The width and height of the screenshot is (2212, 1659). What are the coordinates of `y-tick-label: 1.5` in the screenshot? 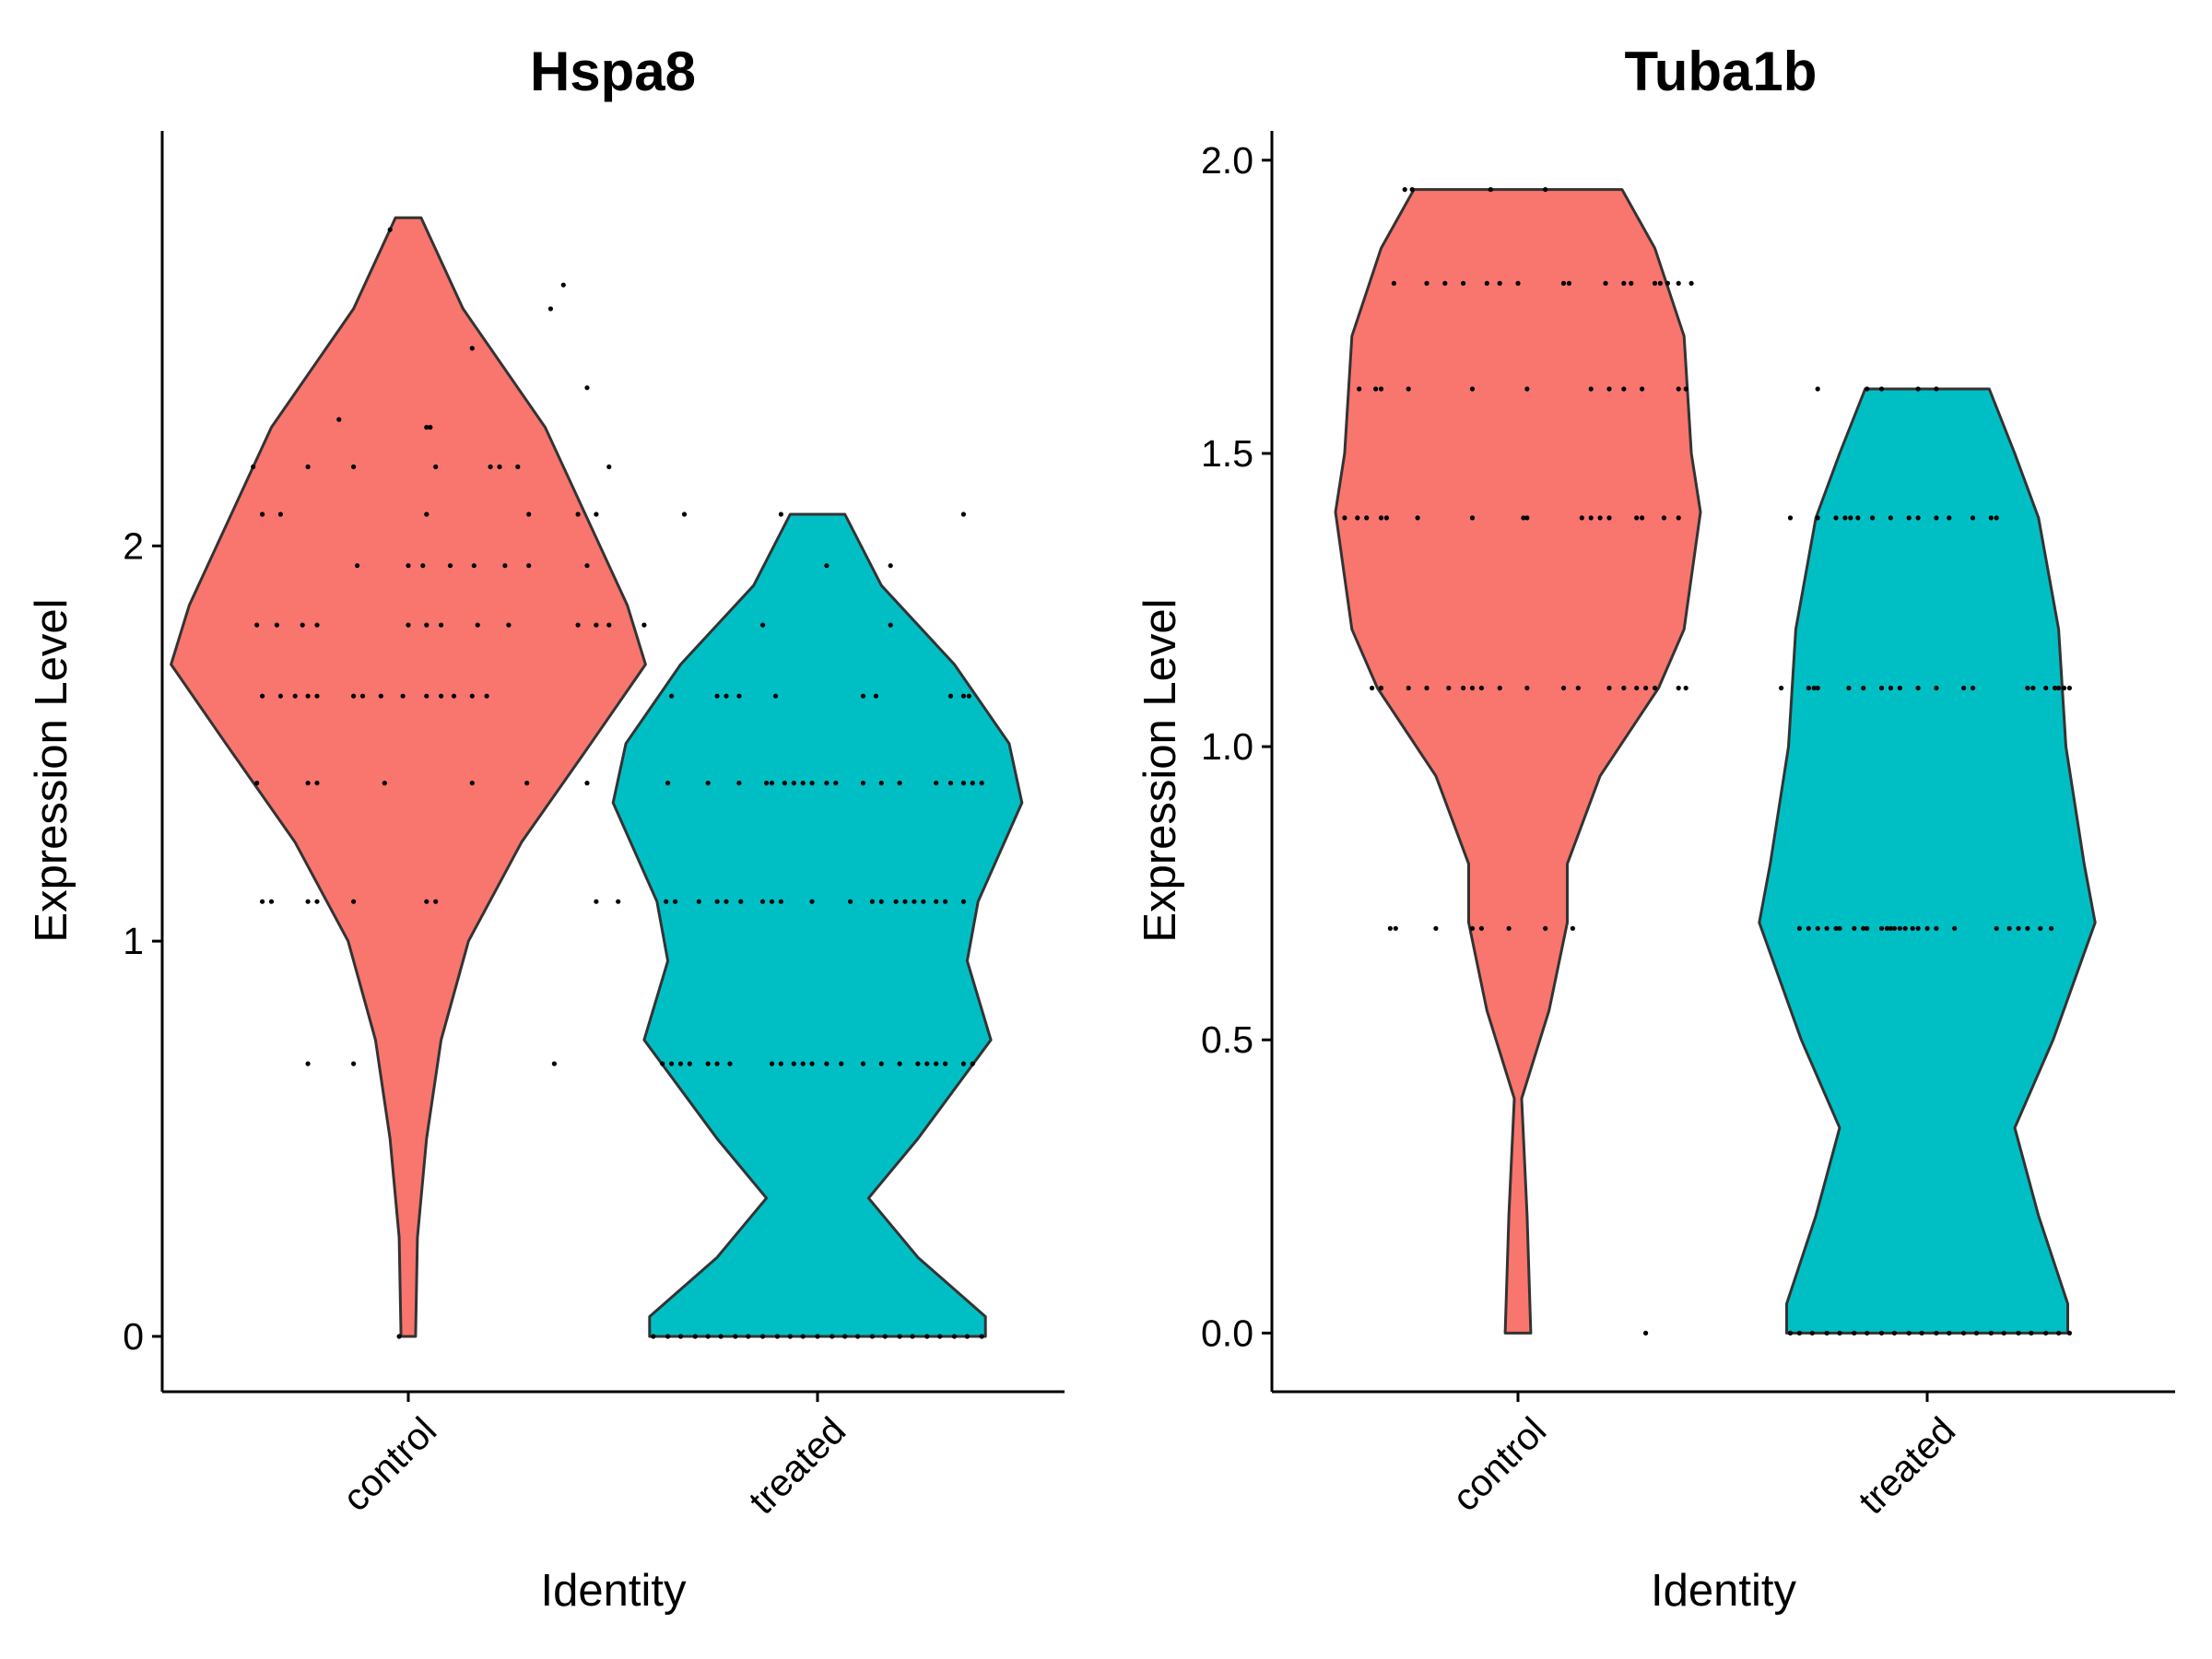 It's located at (1227, 453).